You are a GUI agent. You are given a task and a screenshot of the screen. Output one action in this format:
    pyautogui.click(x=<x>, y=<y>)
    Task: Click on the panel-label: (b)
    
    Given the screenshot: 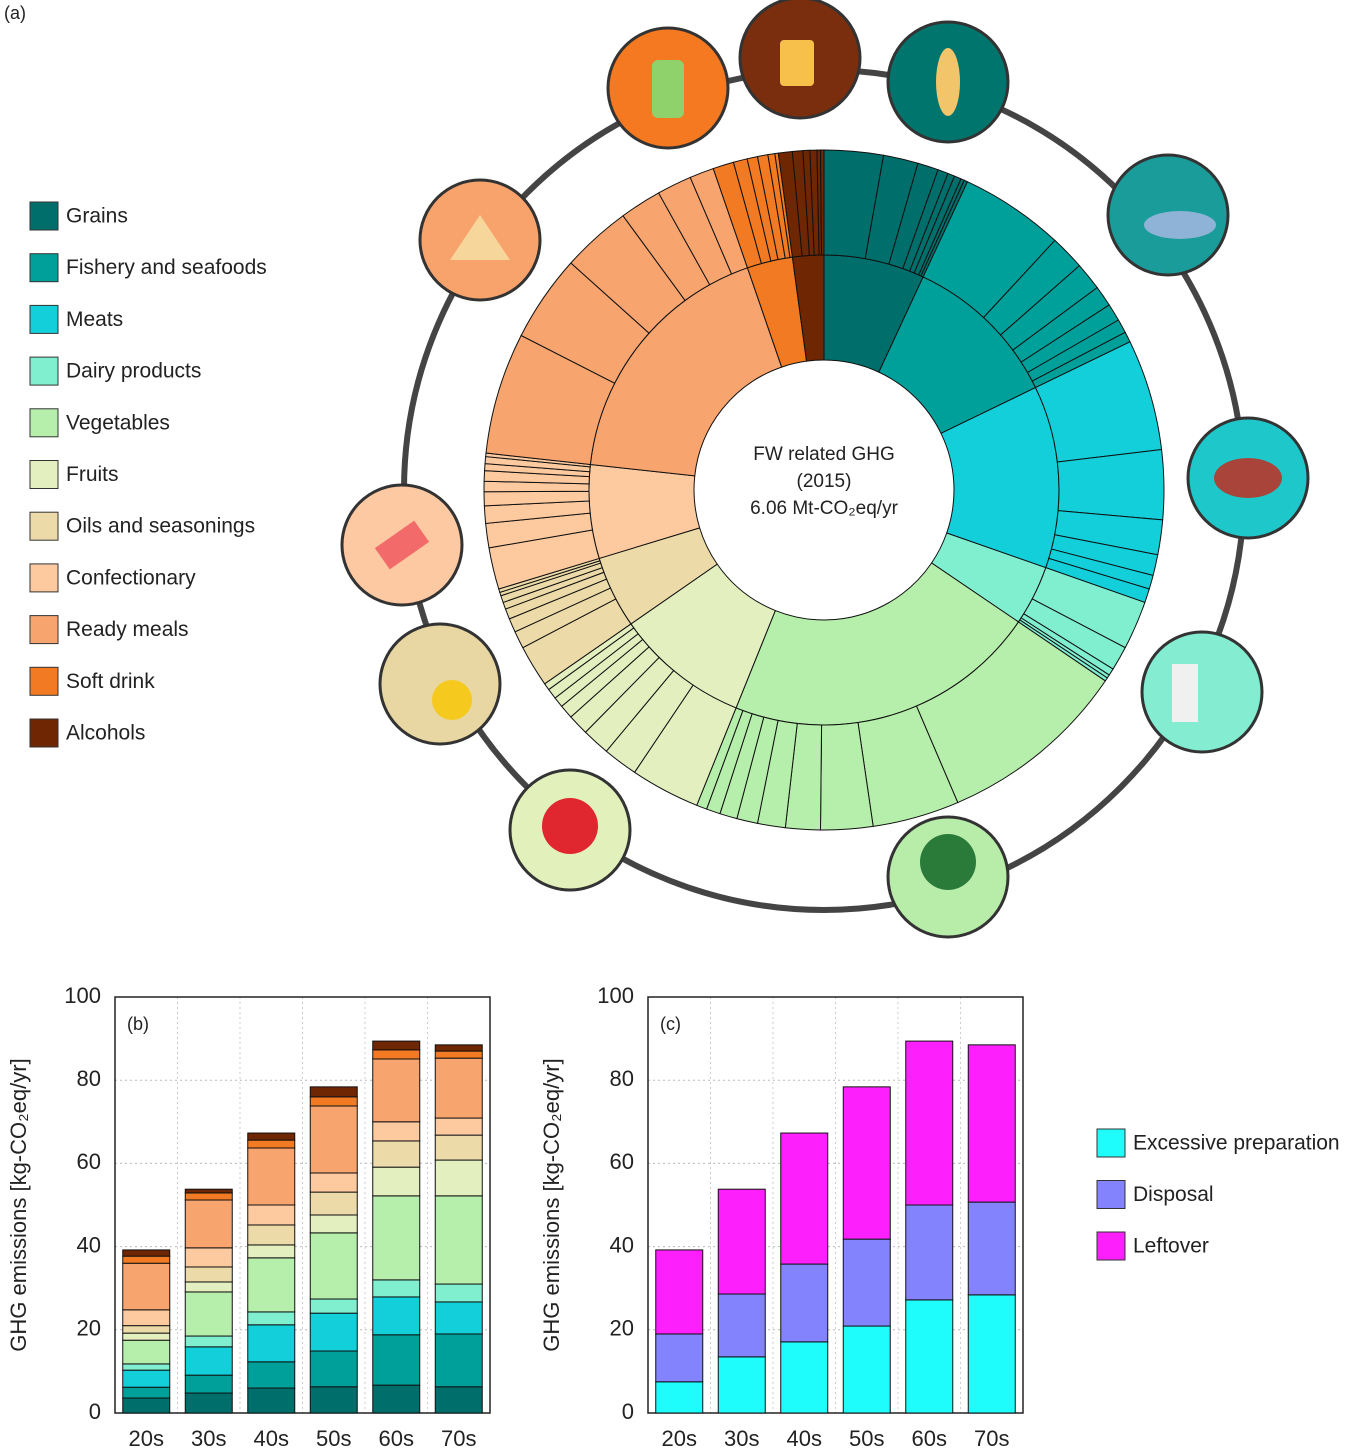 What is the action you would take?
    pyautogui.click(x=138, y=1024)
    